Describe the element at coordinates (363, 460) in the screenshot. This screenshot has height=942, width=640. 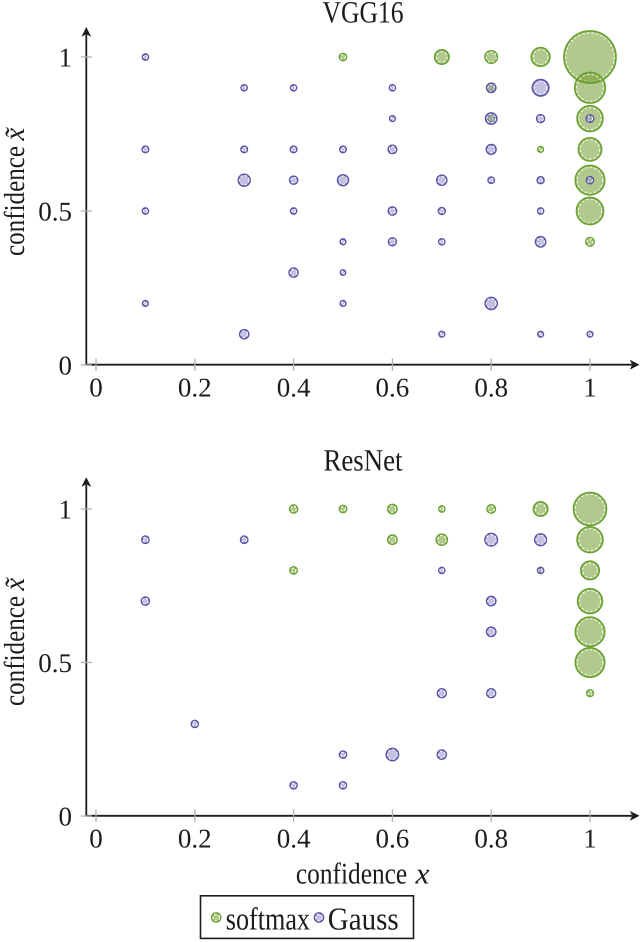
I see `svg-text: ResNet` at that location.